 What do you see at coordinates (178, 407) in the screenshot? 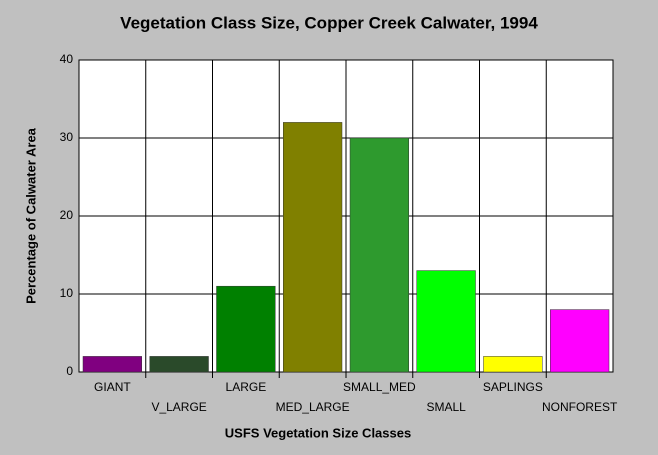
I see `x-tick-label: V_LARGE` at bounding box center [178, 407].